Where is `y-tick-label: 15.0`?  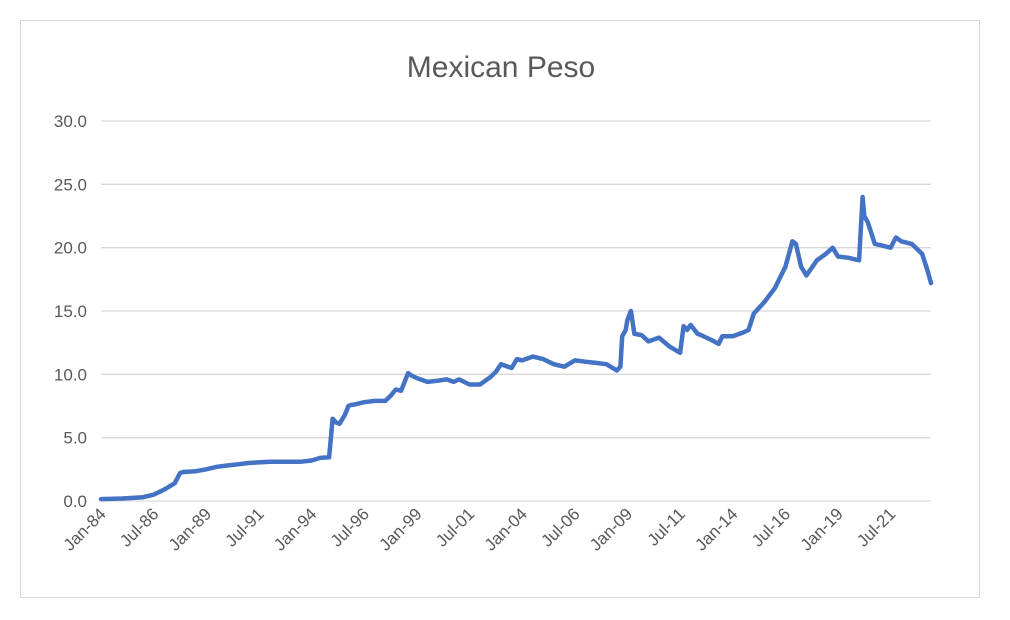
y-tick-label: 15.0 is located at coordinates (70, 311).